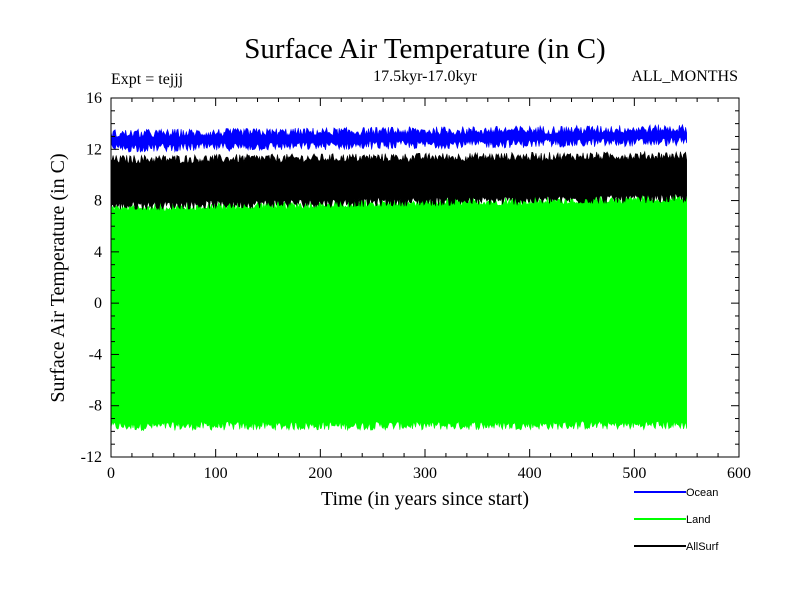 The height and width of the screenshot is (600, 800). I want to click on chart-subtitle: 17.5kyr-17.0kyr, so click(425, 76).